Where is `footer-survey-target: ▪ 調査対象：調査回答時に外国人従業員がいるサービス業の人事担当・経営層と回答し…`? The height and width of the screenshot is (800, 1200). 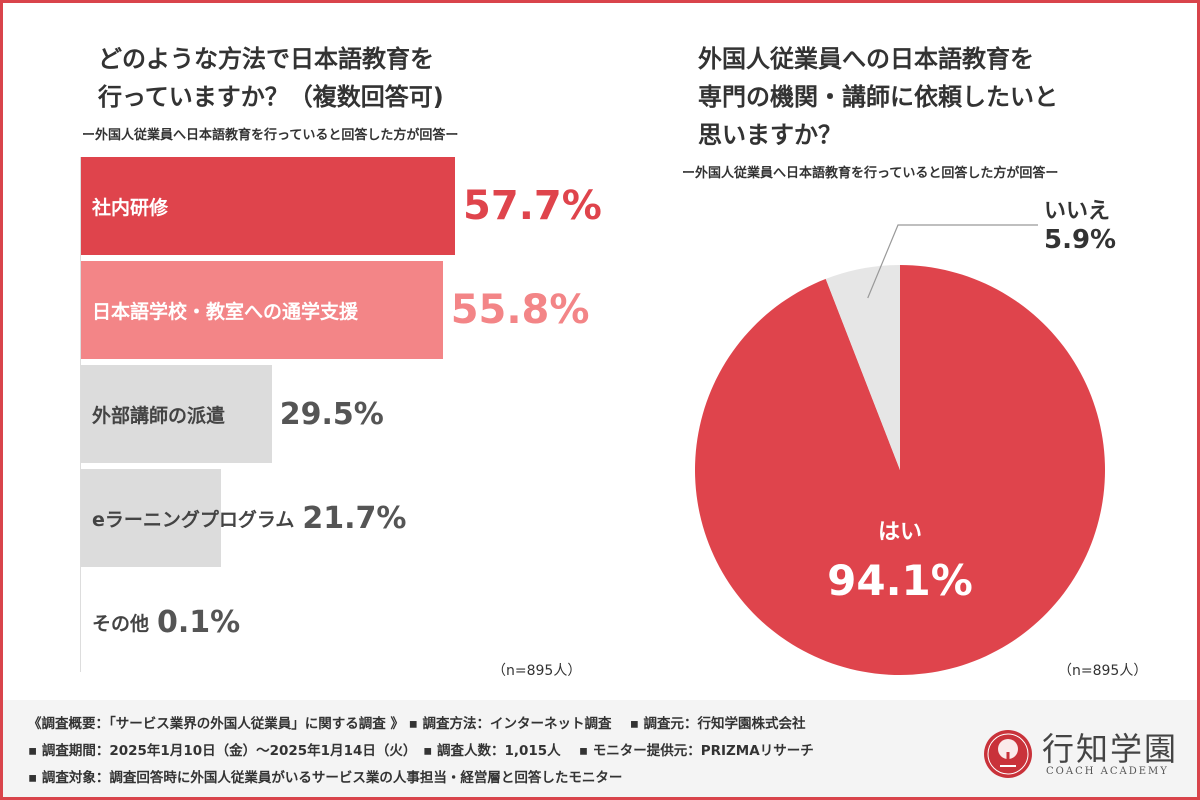 footer-survey-target: ▪ 調査対象：調査回答時に外国人従業員がいるサービス業の人事担当・経営層と回答し… is located at coordinates (325, 778).